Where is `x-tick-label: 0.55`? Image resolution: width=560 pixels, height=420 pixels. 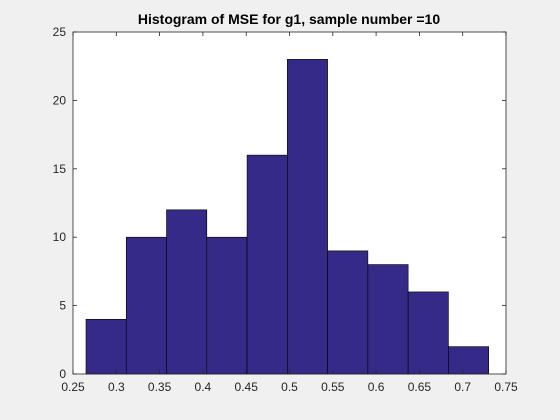 x-tick-label: 0.55 is located at coordinates (333, 387).